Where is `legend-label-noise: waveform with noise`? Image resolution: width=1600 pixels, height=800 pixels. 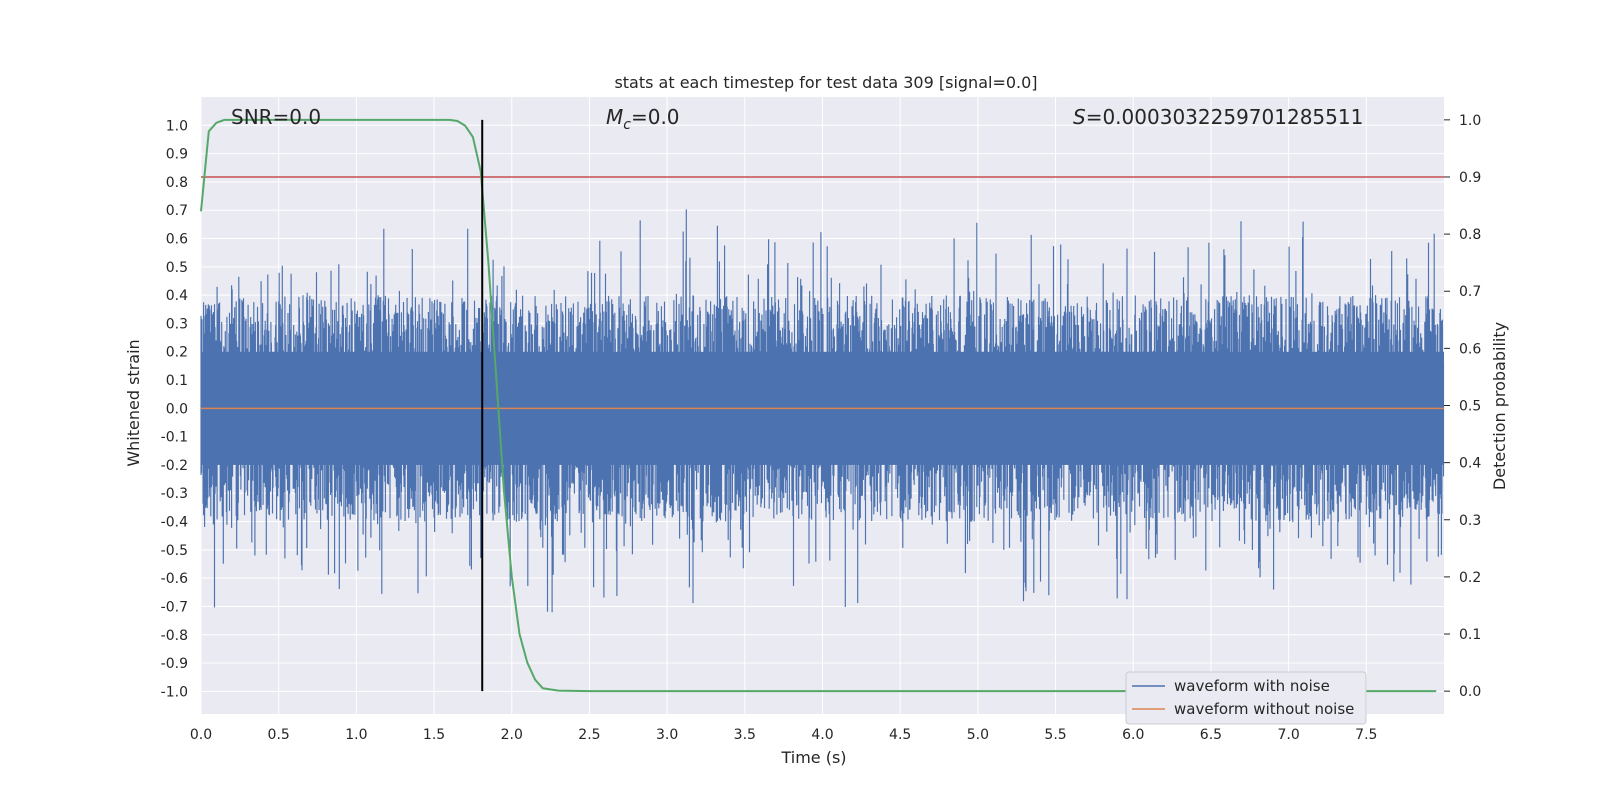
legend-label-noise: waveform with noise is located at coordinates (1252, 686).